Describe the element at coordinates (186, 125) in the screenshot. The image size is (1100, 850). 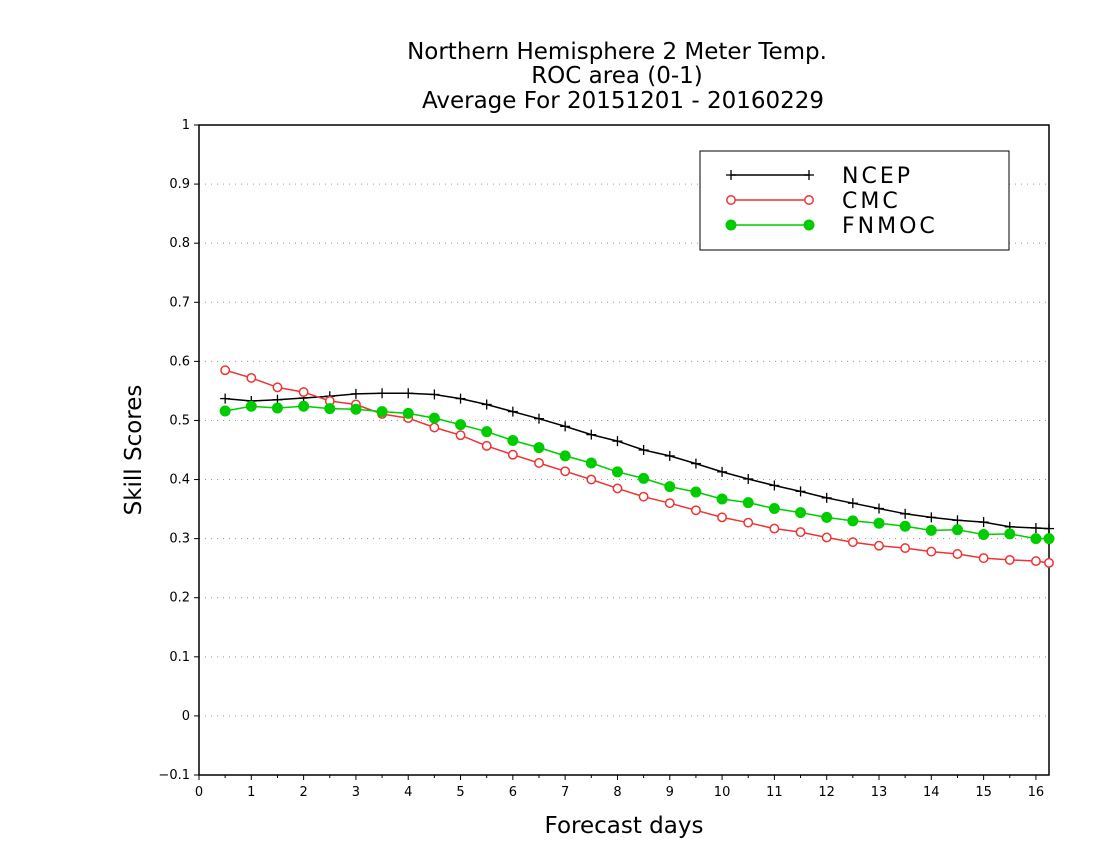
I see `y-tick-label: 1` at that location.